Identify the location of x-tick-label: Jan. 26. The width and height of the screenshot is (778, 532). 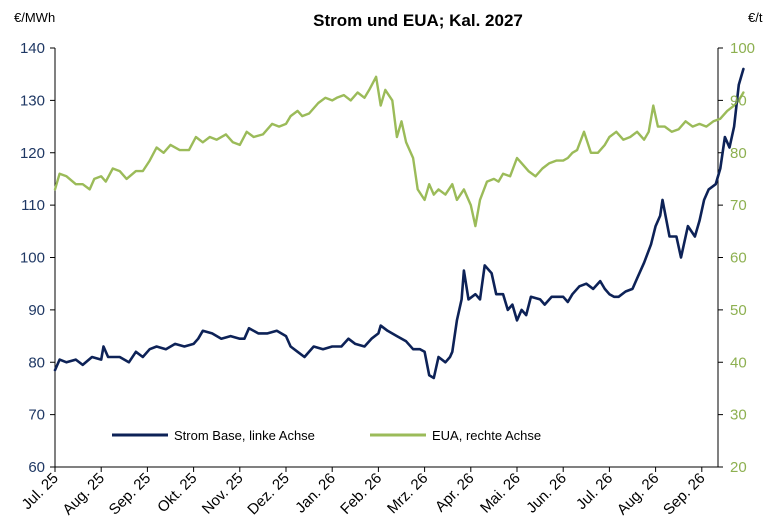
(315, 493).